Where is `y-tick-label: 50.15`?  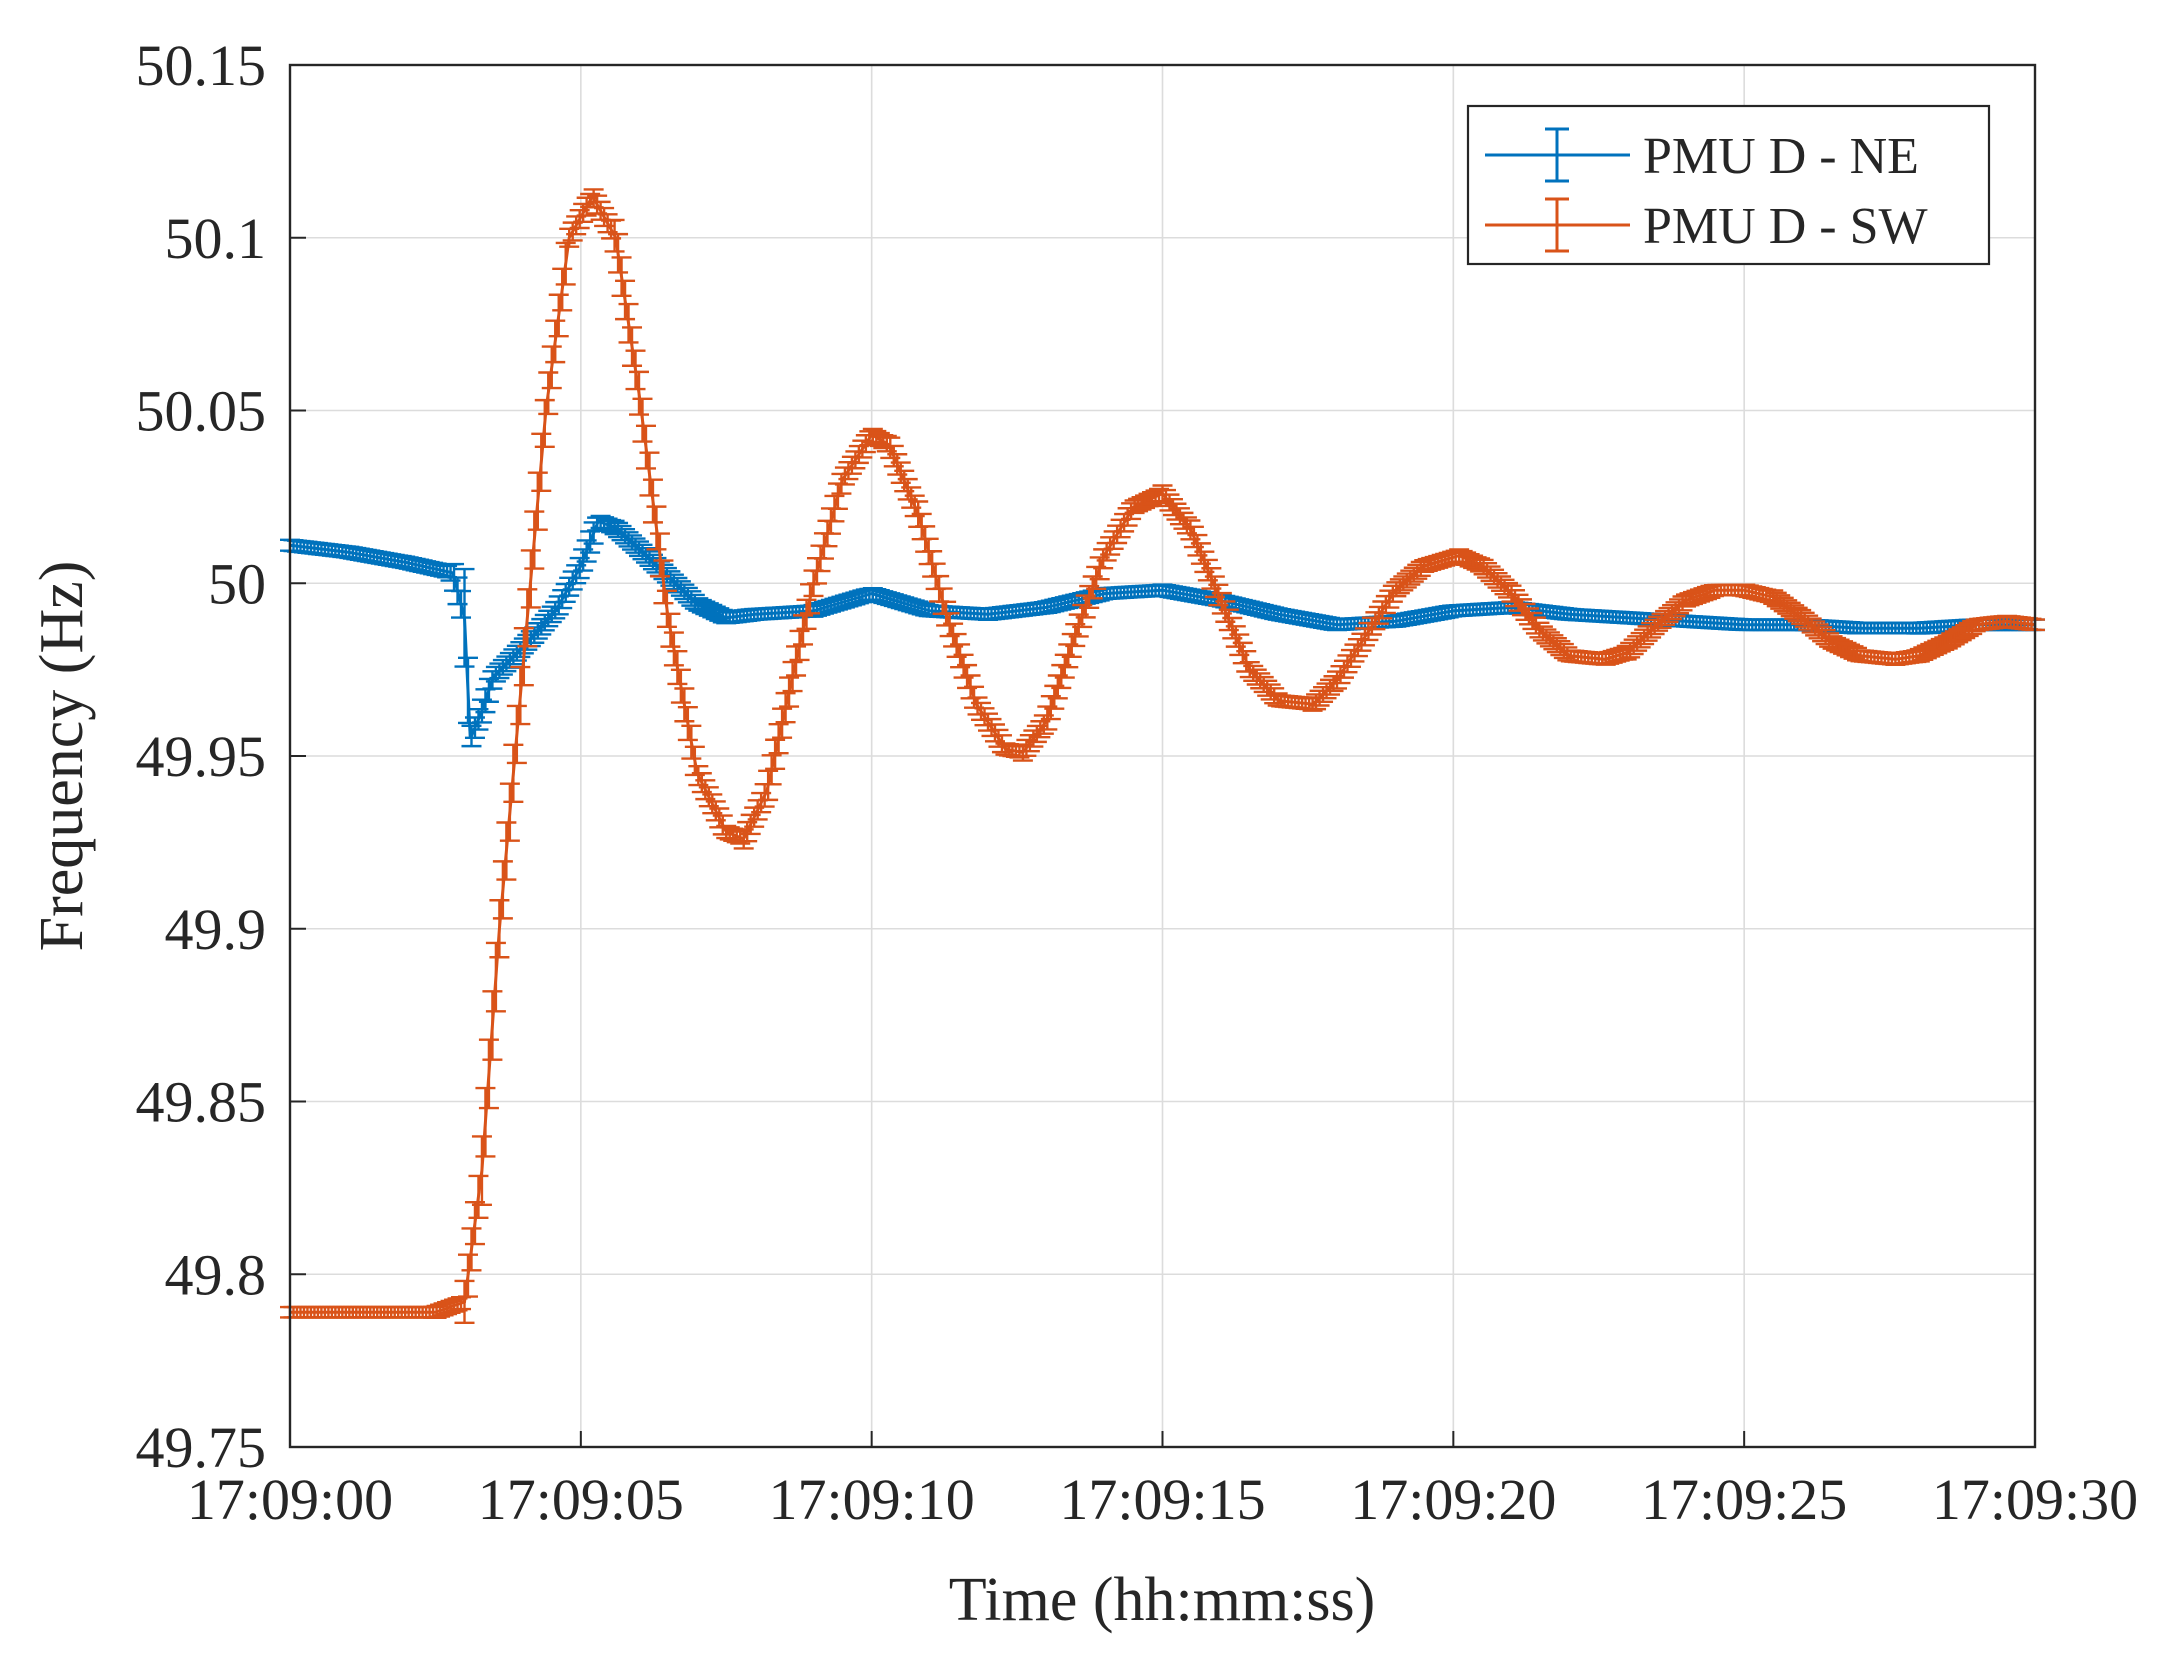 y-tick-label: 50.15 is located at coordinates (201, 65).